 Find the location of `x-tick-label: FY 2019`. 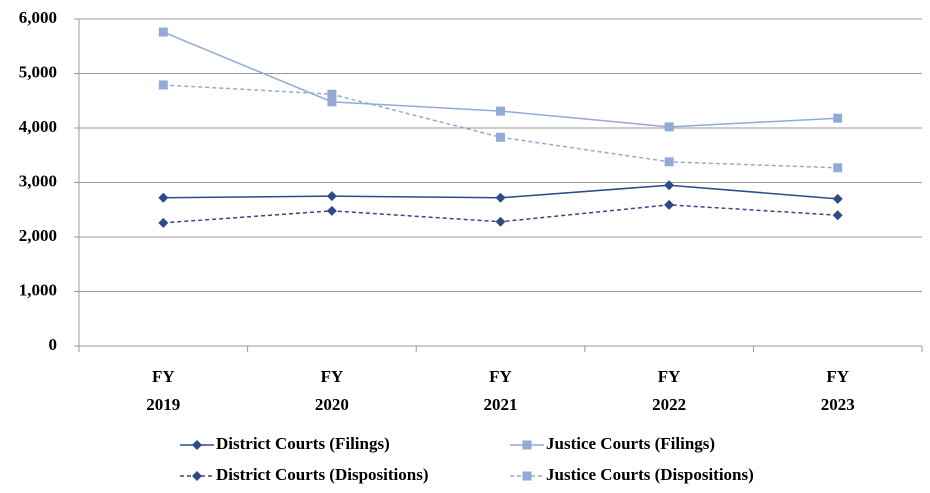

x-tick-label: FY 2019 is located at coordinates (163, 390).